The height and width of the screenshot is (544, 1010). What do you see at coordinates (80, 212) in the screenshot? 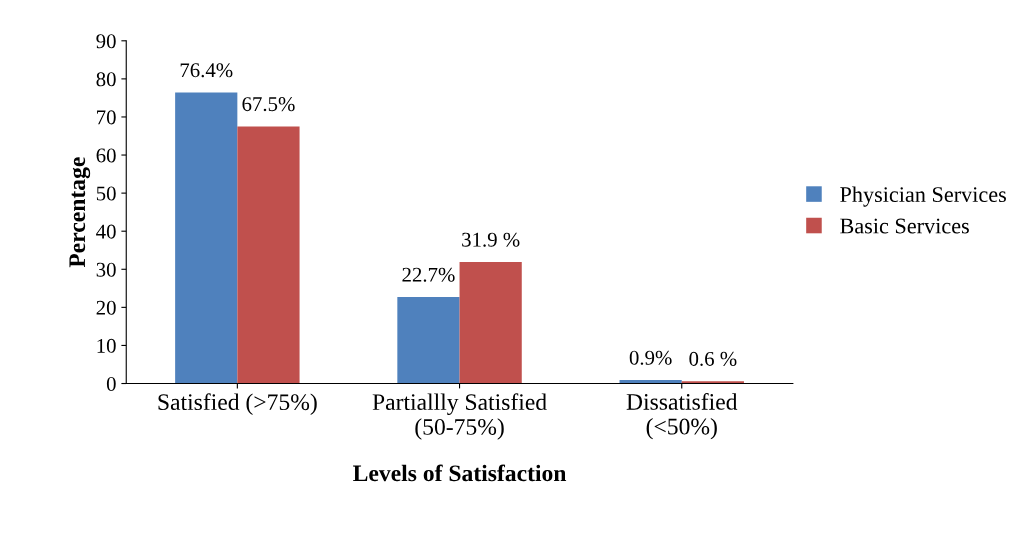
I see `y-axis-title: Percentage` at bounding box center [80, 212].